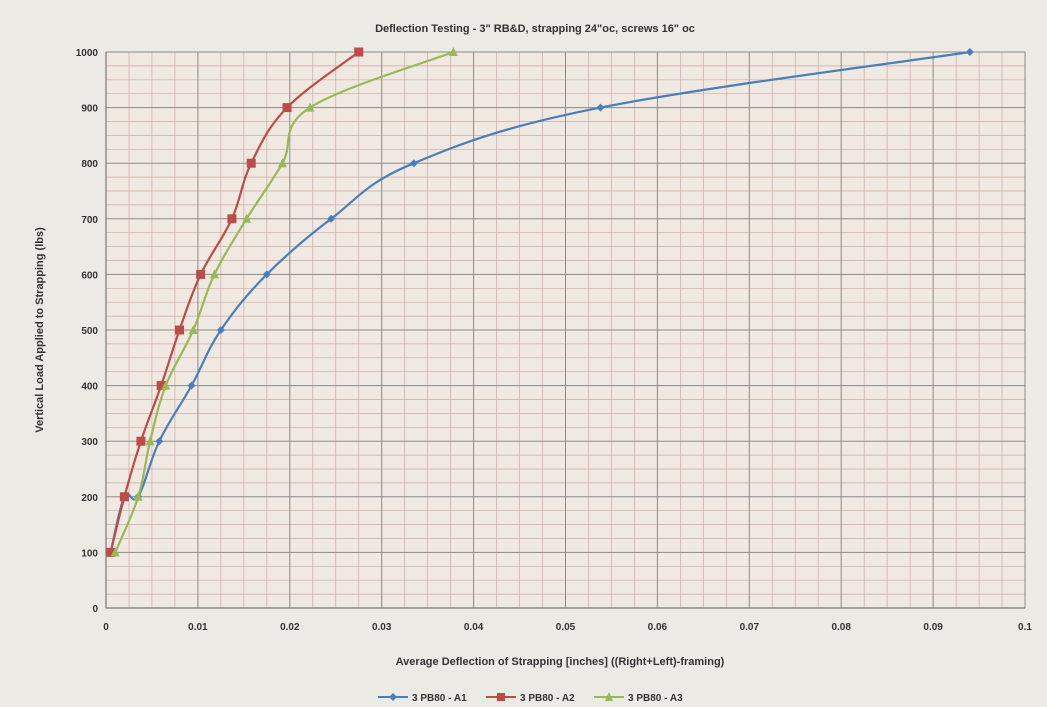  I want to click on x-tick-label: 0.05, so click(566, 627).